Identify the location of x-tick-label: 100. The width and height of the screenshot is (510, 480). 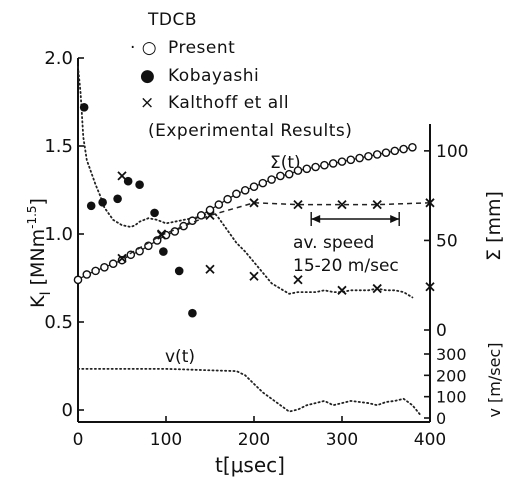
(166, 440).